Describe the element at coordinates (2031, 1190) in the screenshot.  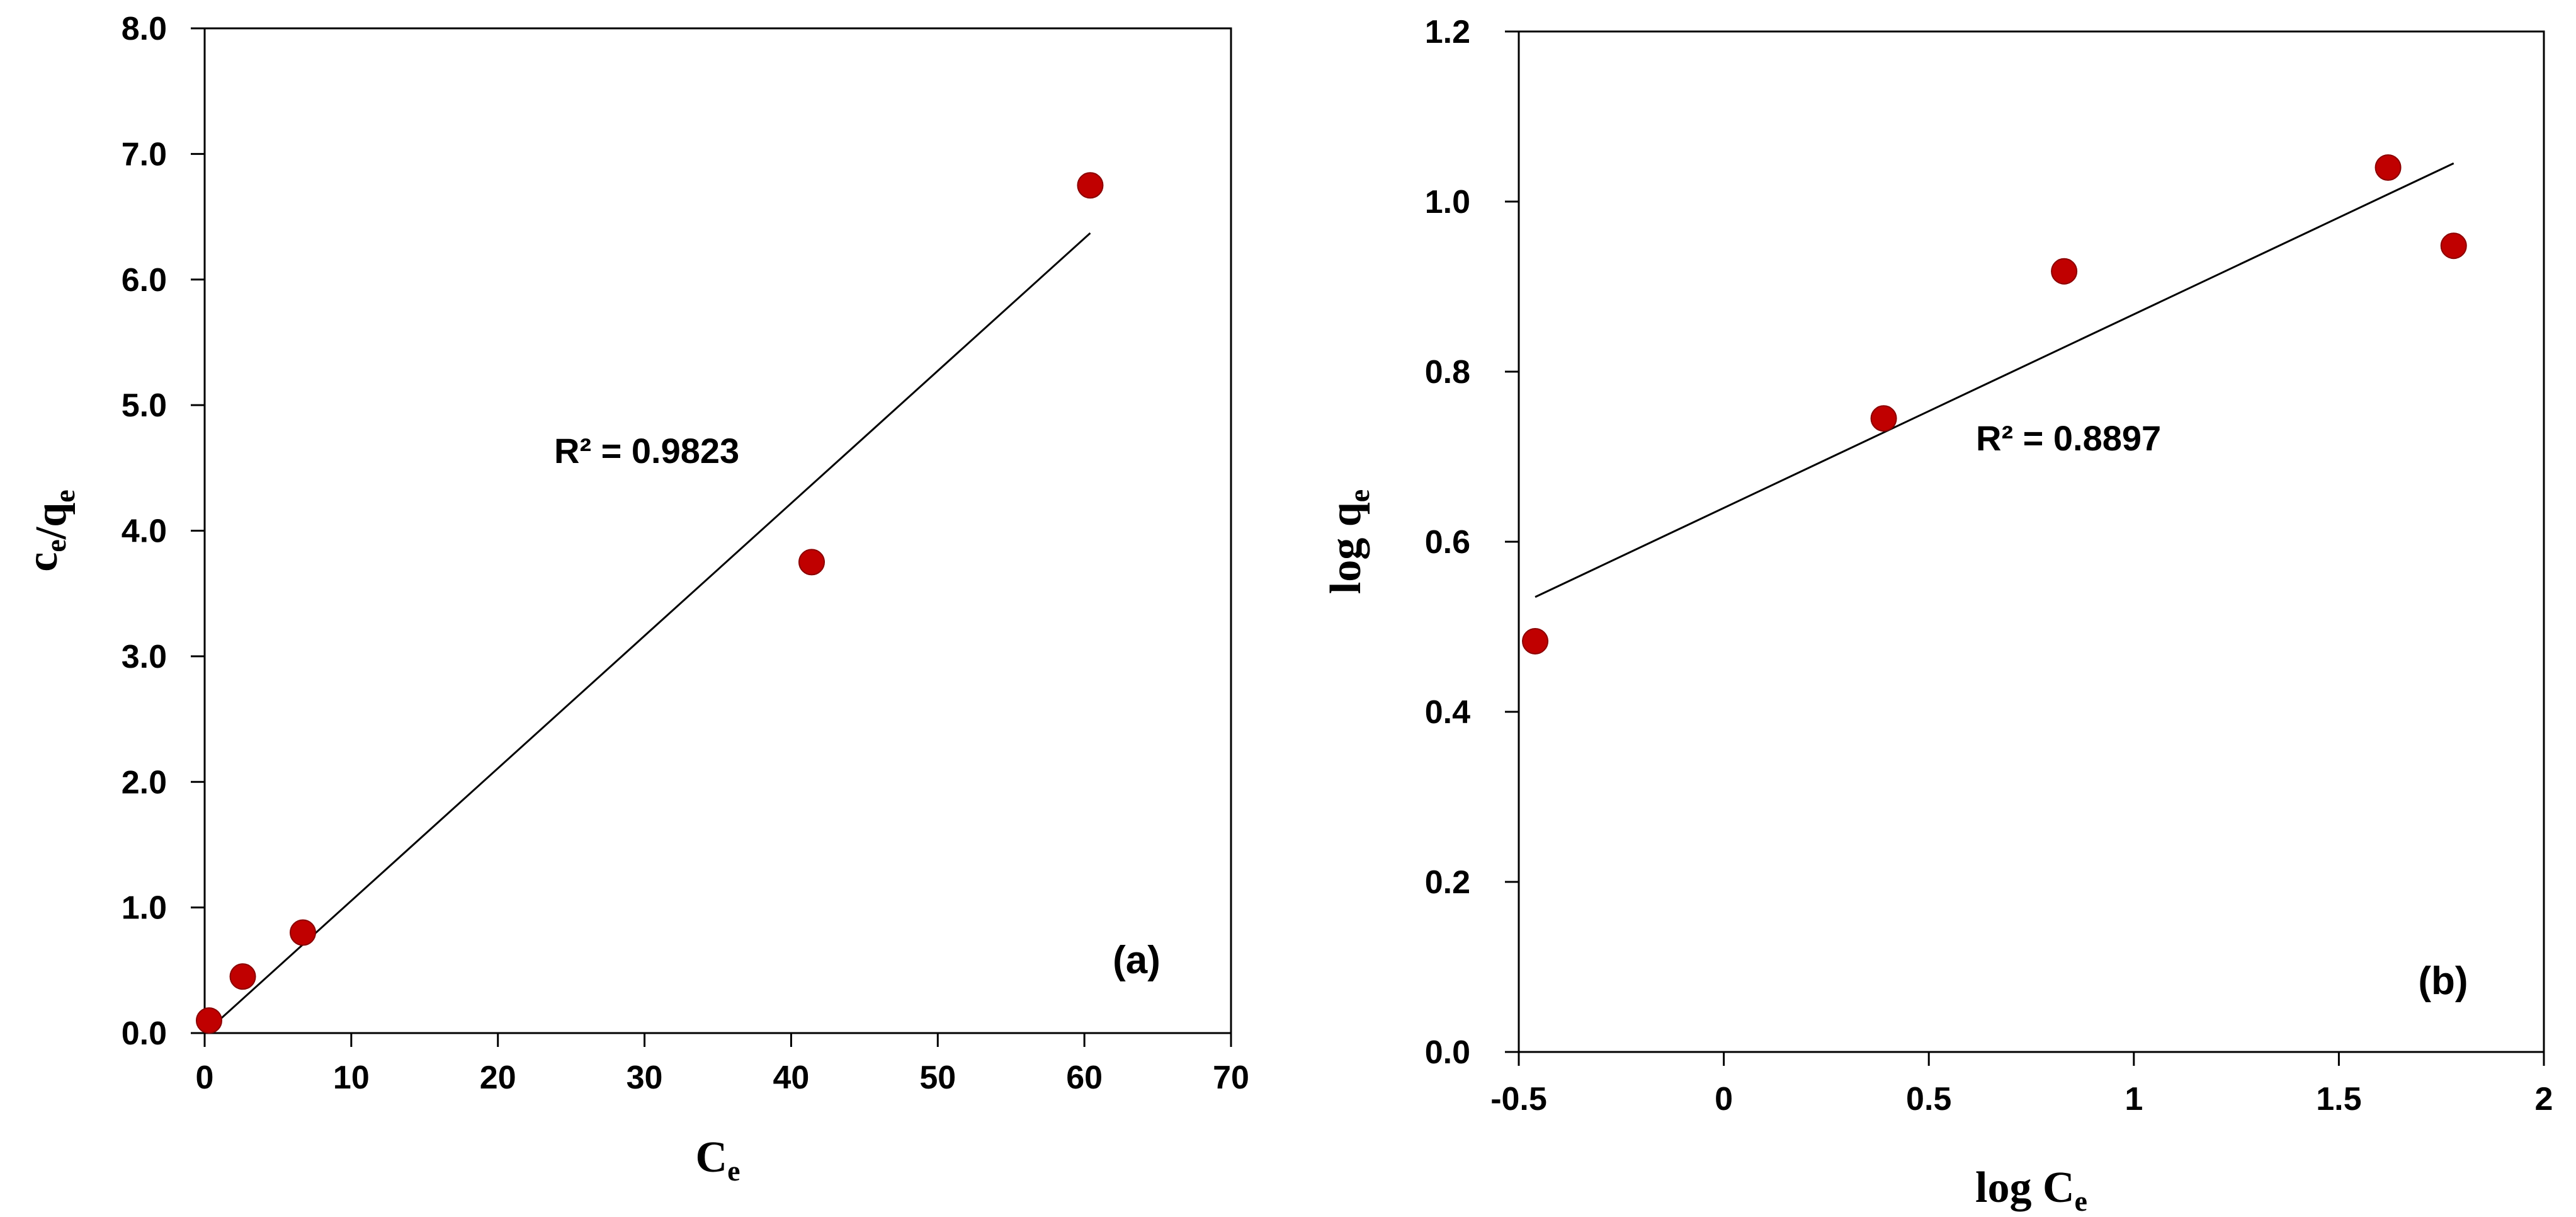
I see `x-axis-title: log Ce` at that location.